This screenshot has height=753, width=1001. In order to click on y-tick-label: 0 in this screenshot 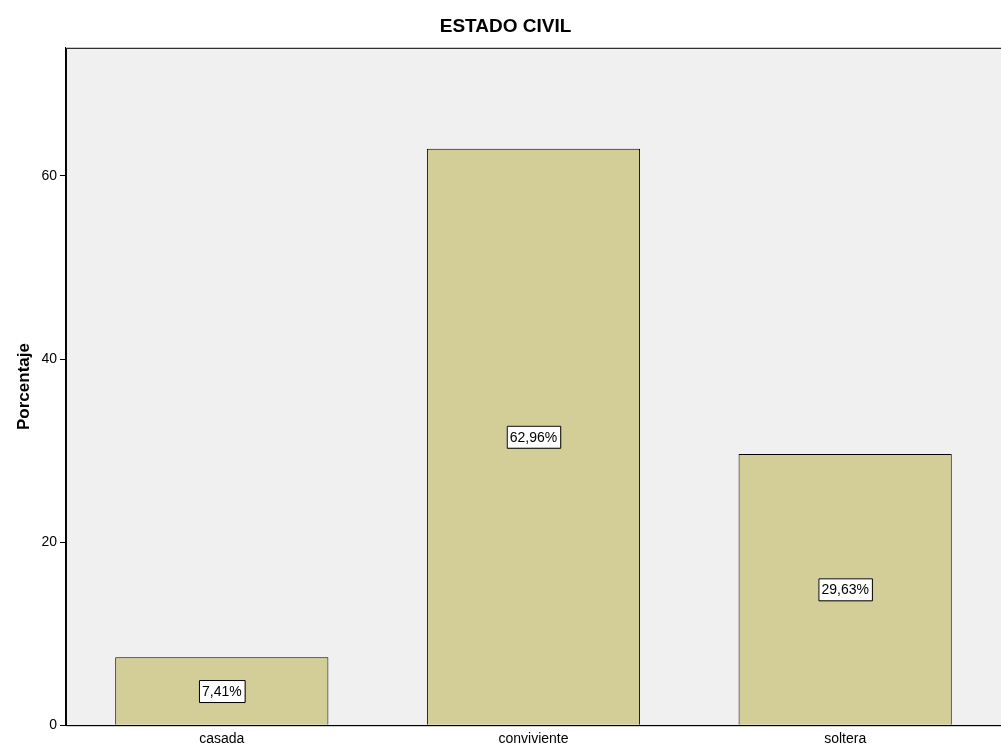, I will do `click(53, 724)`.